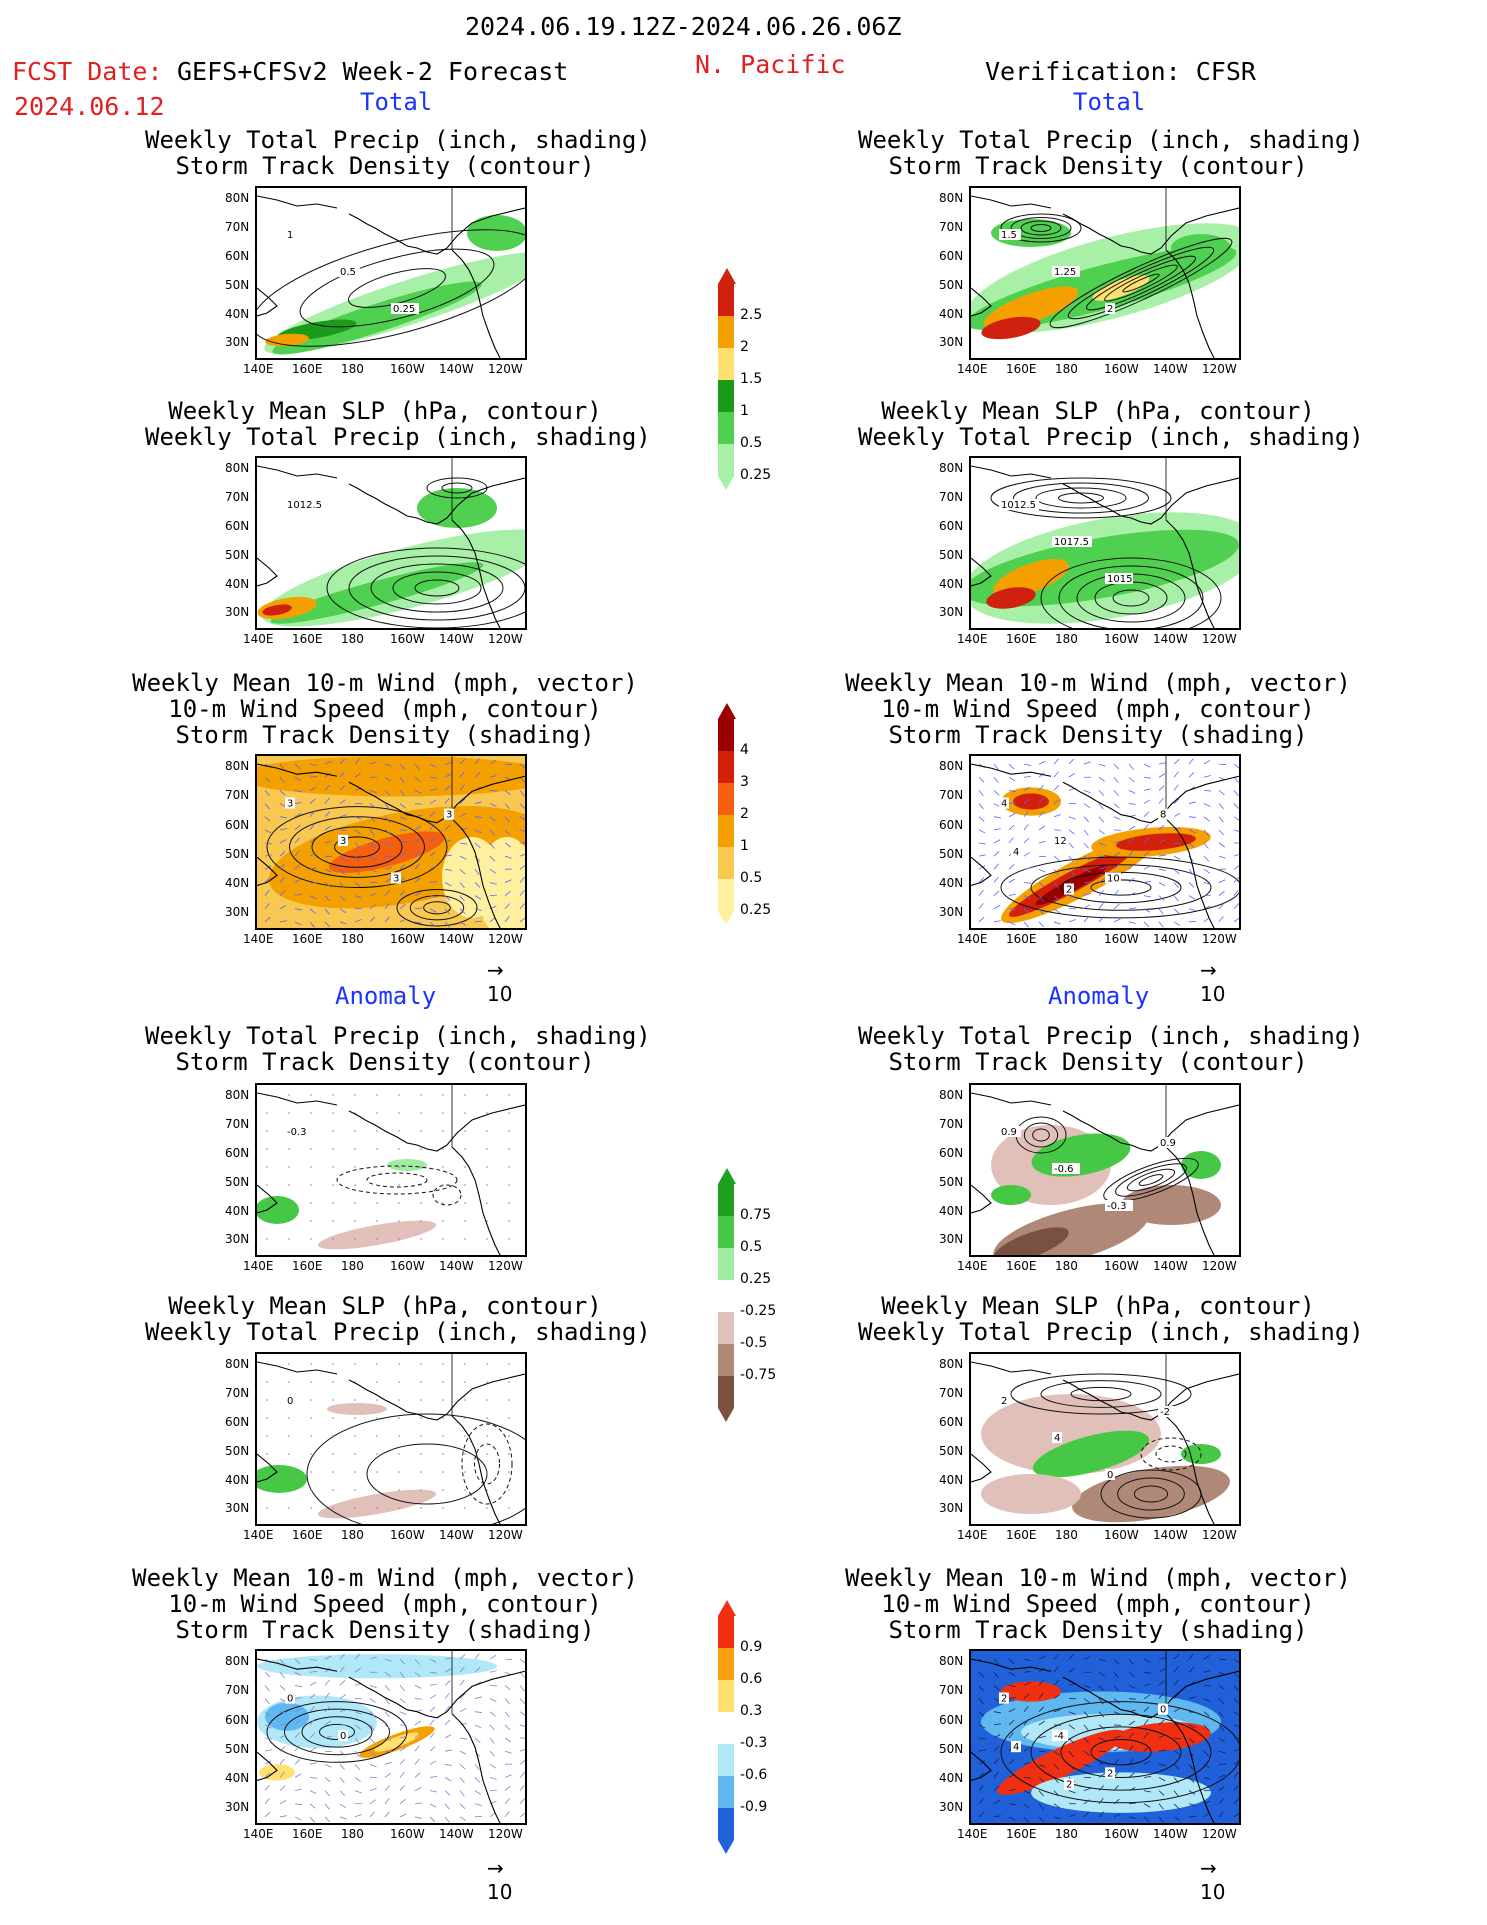 This screenshot has width=1487, height=1925. What do you see at coordinates (1213, 1880) in the screenshot?
I see `vector-ref-obs-anom: → 10` at bounding box center [1213, 1880].